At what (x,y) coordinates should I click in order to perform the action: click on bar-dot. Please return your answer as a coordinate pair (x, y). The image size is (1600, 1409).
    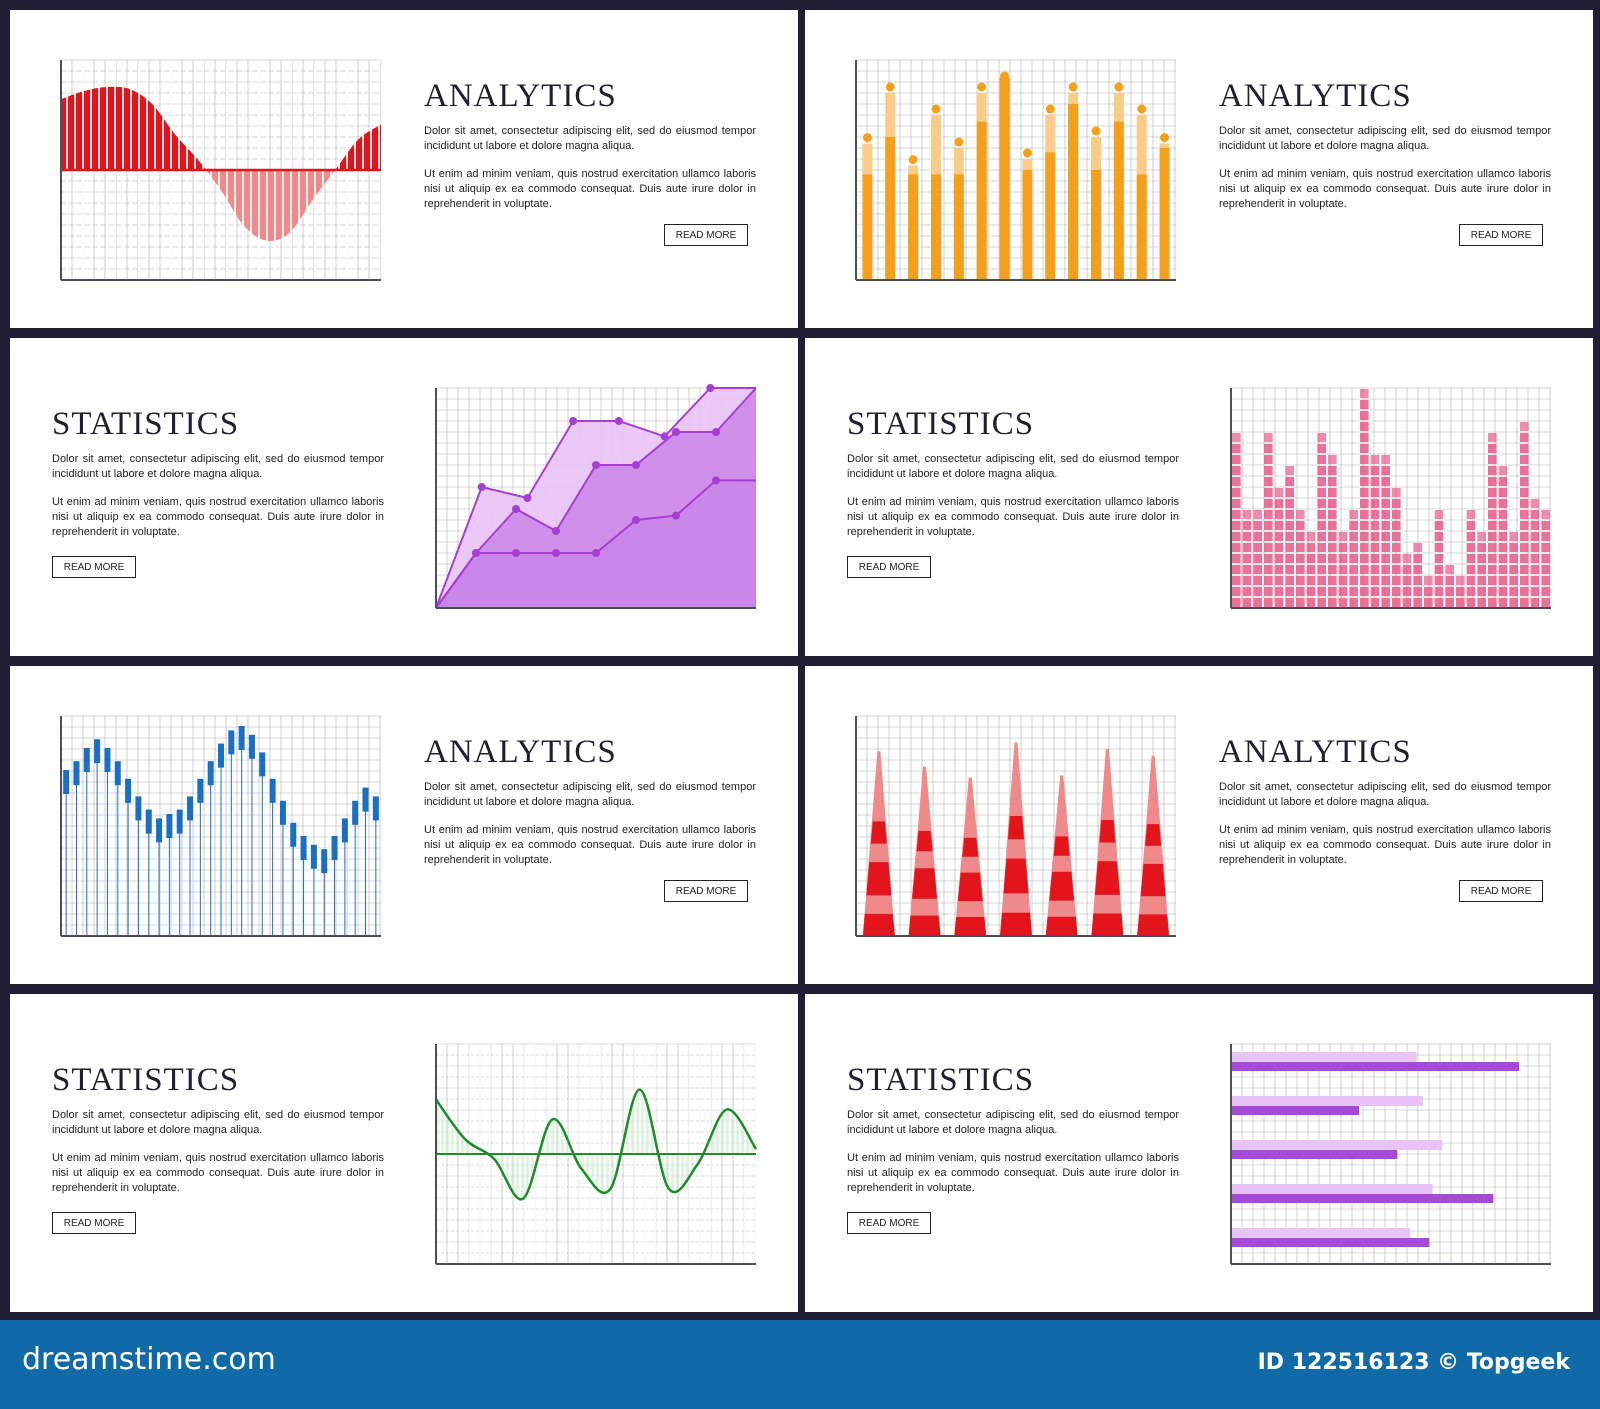
    Looking at the image, I should click on (1096, 131).